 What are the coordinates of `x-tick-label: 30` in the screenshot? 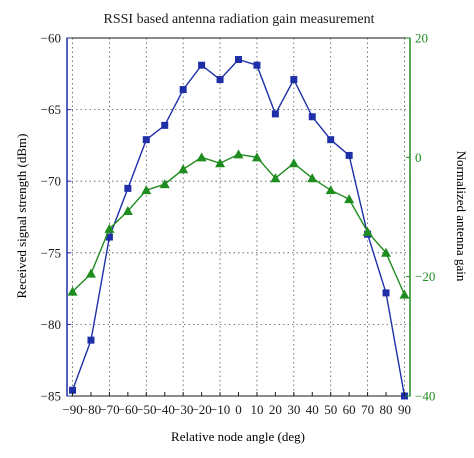 It's located at (293, 409).